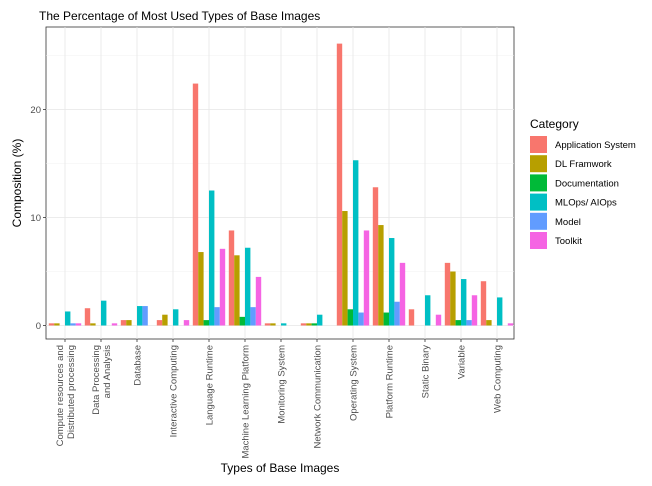 The width and height of the screenshot is (652, 486). What do you see at coordinates (595, 145) in the screenshot?
I see `legend-label: Application System` at bounding box center [595, 145].